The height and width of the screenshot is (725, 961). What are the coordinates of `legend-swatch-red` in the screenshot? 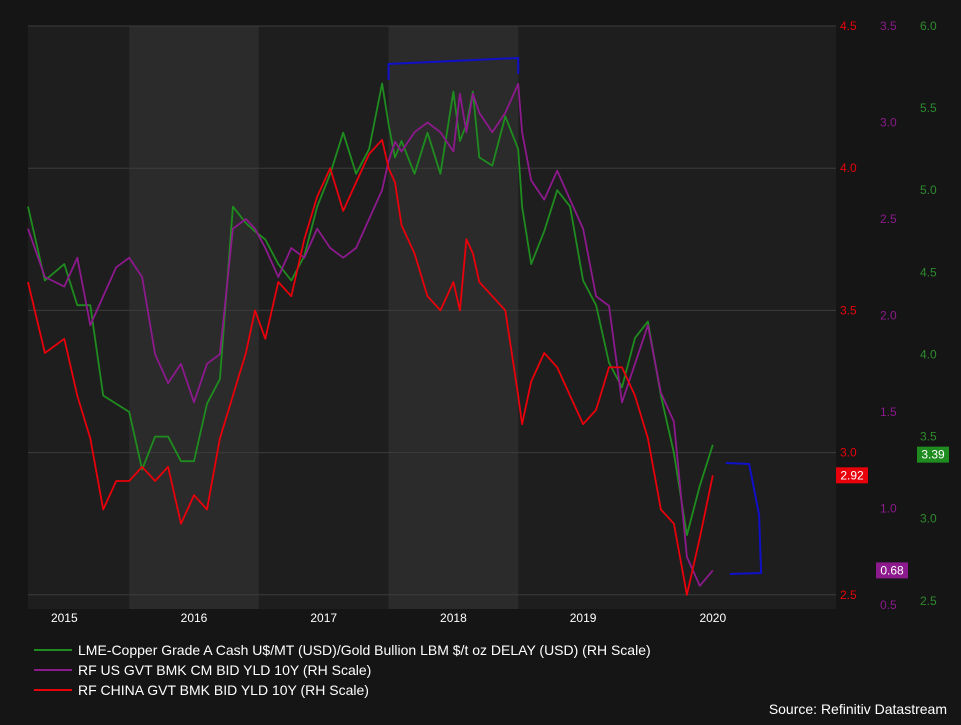 It's located at (53, 690).